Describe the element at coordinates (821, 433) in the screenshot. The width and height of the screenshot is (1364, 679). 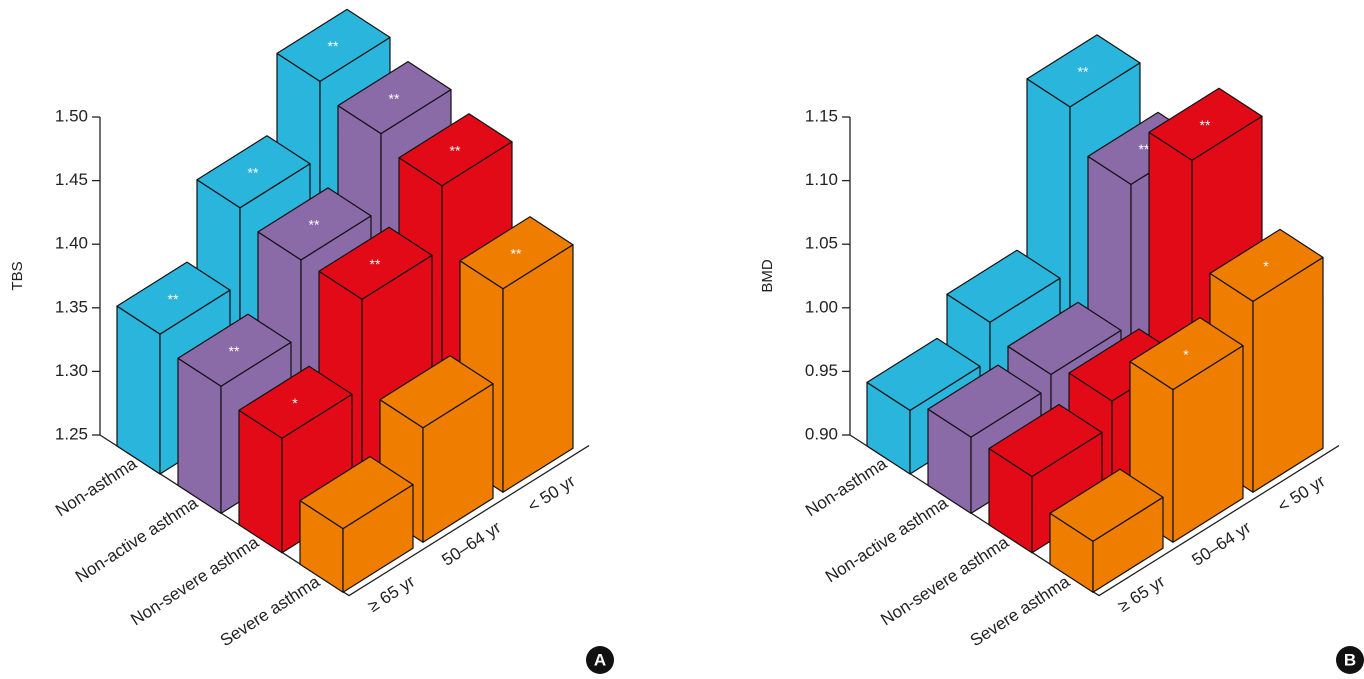
I see `y-tick-label: 0.90` at that location.